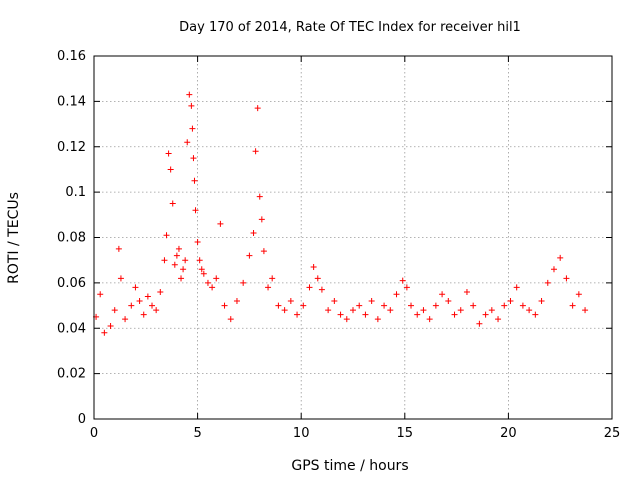  Describe the element at coordinates (197, 433) in the screenshot. I see `x-tick-label: 5` at that location.